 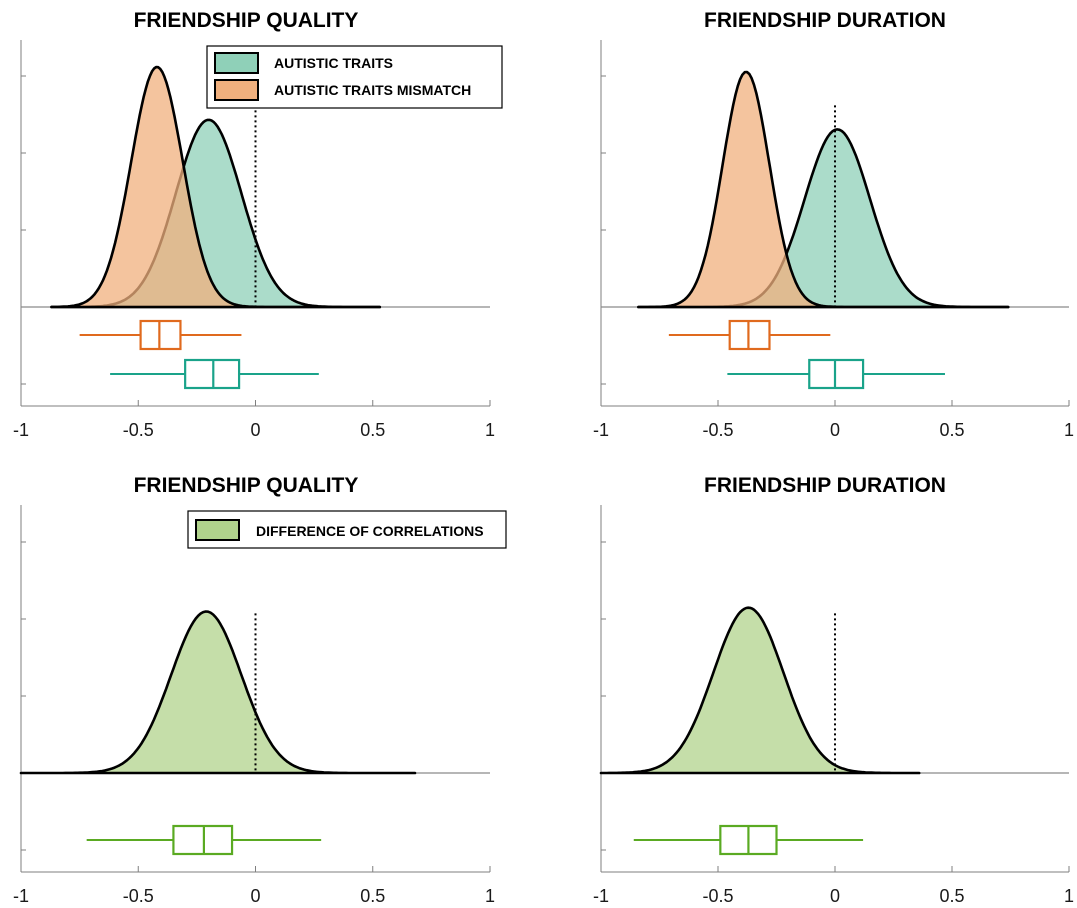 I want to click on legend-swatch-autistic-traits-mismatch, so click(x=236, y=90).